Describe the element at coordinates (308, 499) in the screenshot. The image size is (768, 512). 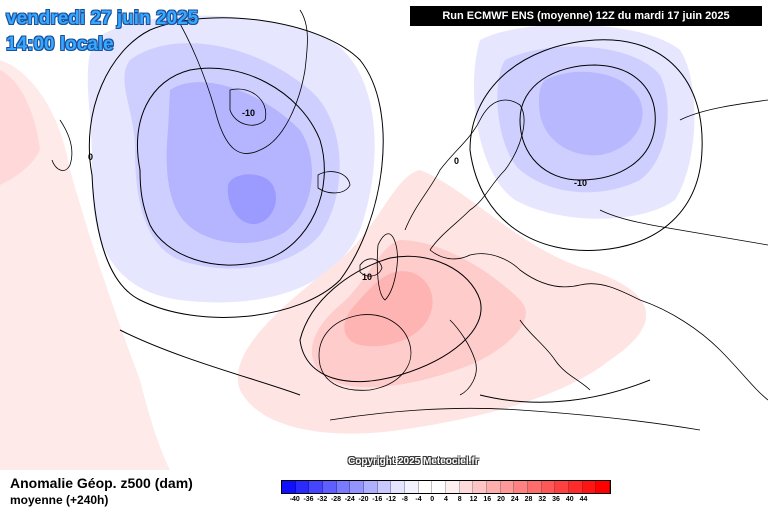
I see `color-scale-label: -36` at that location.